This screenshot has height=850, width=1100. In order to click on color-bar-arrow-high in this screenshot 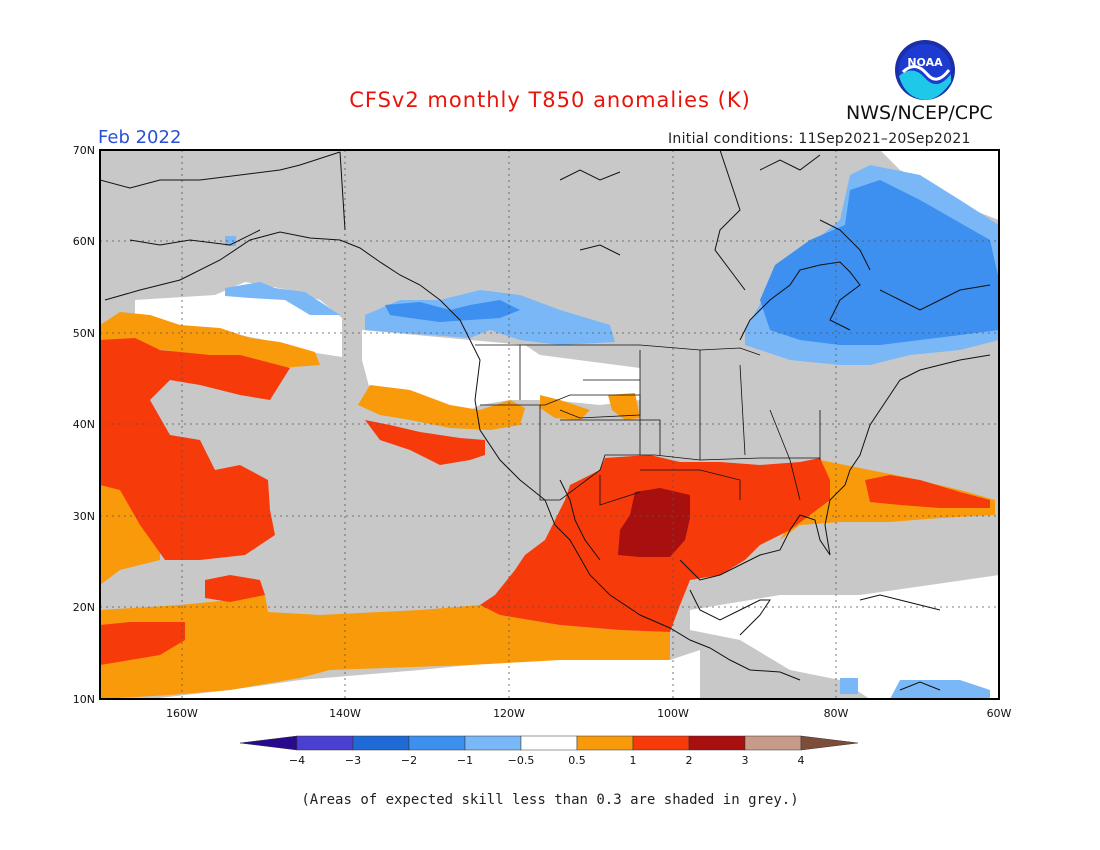, I will do `click(829, 743)`.